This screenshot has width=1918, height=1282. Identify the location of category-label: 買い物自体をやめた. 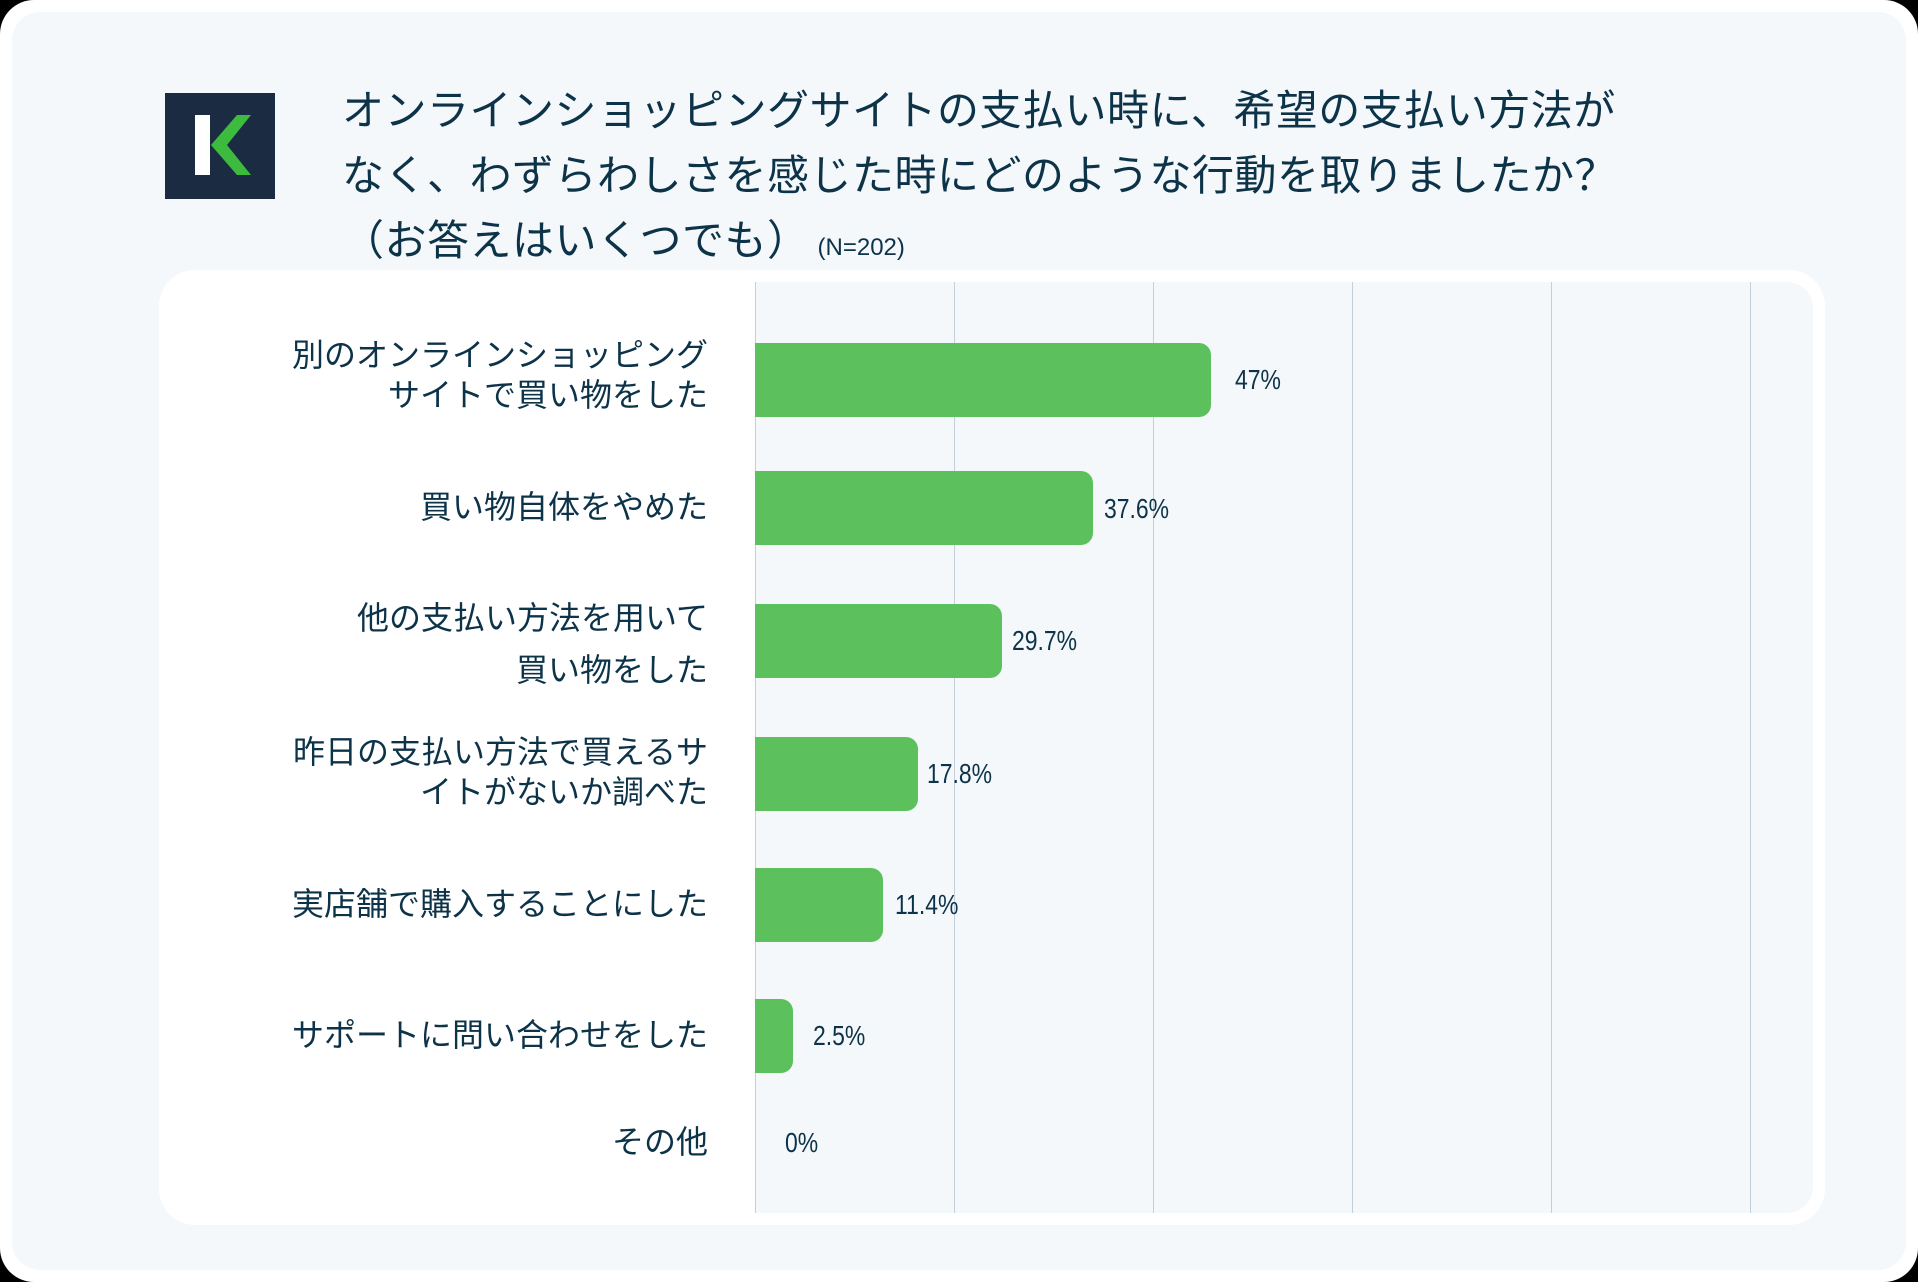
(564, 507).